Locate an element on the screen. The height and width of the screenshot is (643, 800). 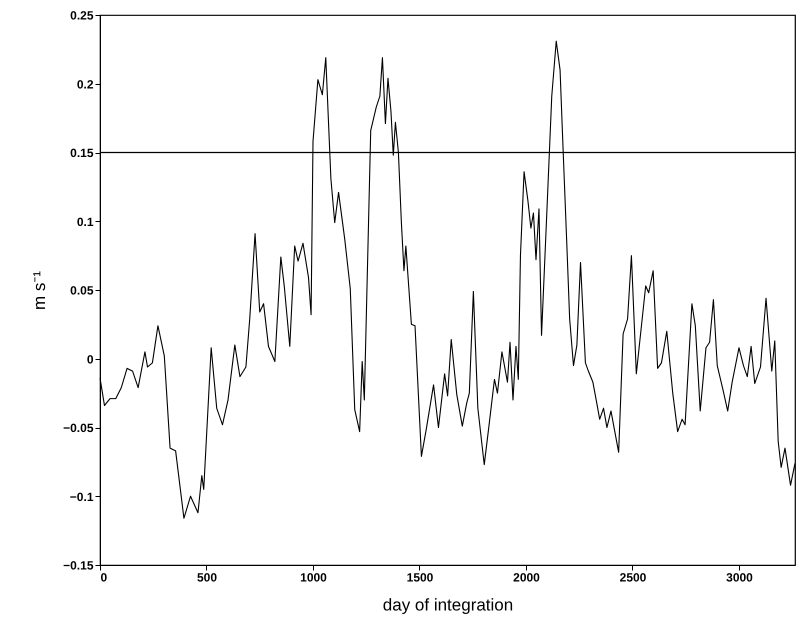
x-tick-label: 1500 is located at coordinates (420, 577).